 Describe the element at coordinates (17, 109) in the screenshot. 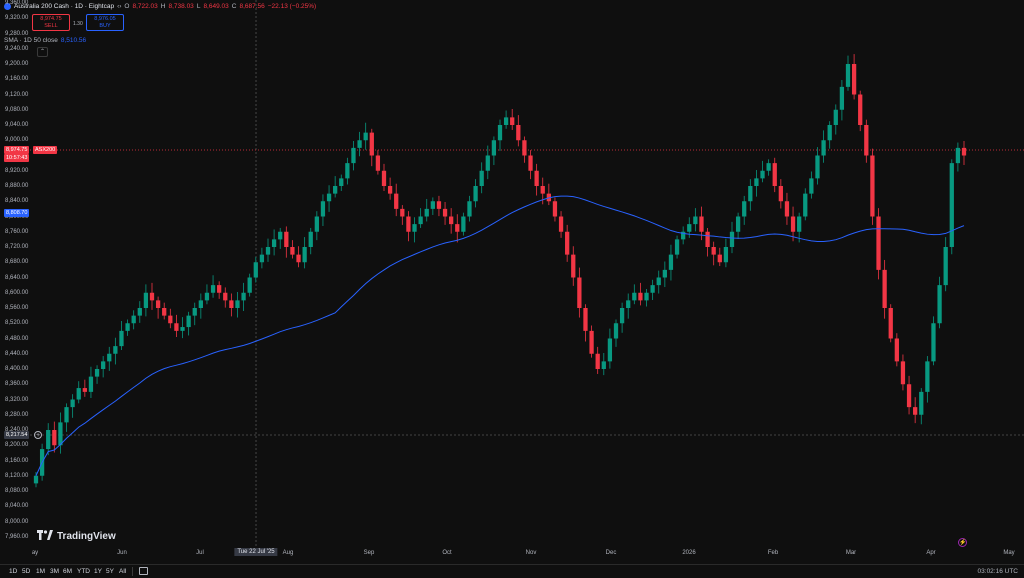

I see `y-tick-label: 9,080.00` at that location.